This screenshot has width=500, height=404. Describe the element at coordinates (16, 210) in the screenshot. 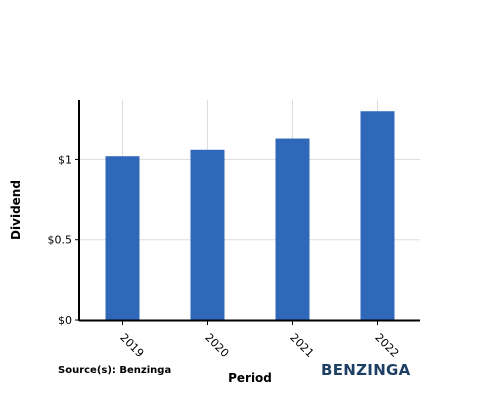

I see `y-axis-title: Dividend` at that location.